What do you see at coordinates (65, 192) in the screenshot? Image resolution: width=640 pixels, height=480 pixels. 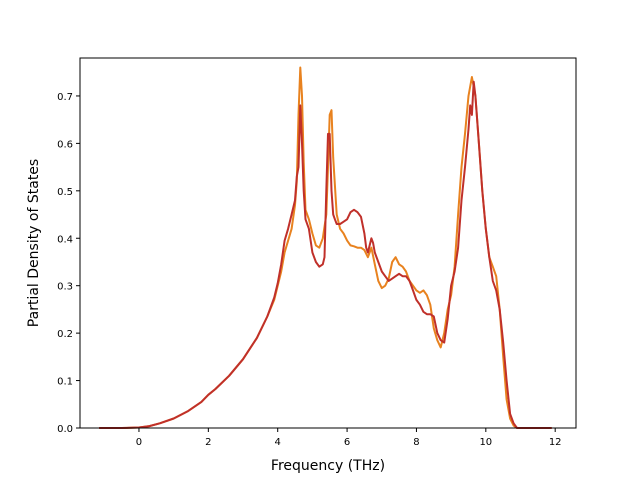 I see `y-tick-label: 0.5` at bounding box center [65, 192].